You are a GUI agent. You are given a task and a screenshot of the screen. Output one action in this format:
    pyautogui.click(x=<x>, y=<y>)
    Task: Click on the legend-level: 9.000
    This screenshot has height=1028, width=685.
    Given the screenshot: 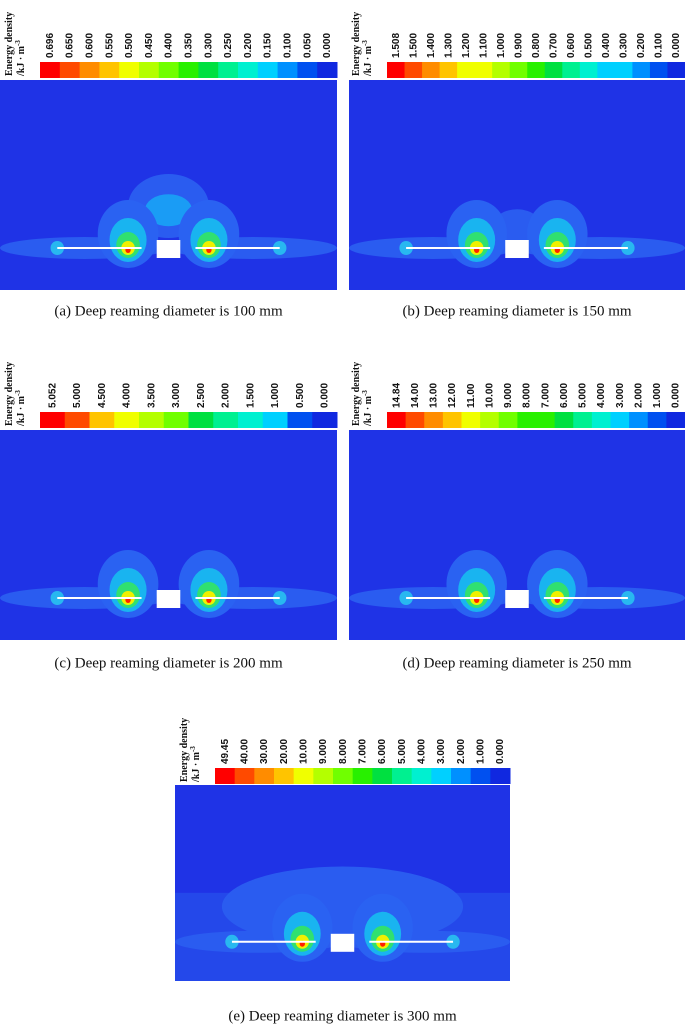 What is the action you would take?
    pyautogui.click(x=508, y=395)
    